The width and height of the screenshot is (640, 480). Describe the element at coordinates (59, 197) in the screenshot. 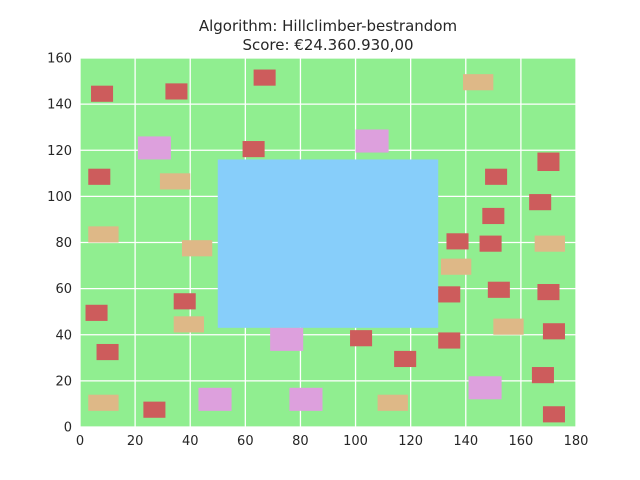

I see `y-tick-label: 100` at that location.